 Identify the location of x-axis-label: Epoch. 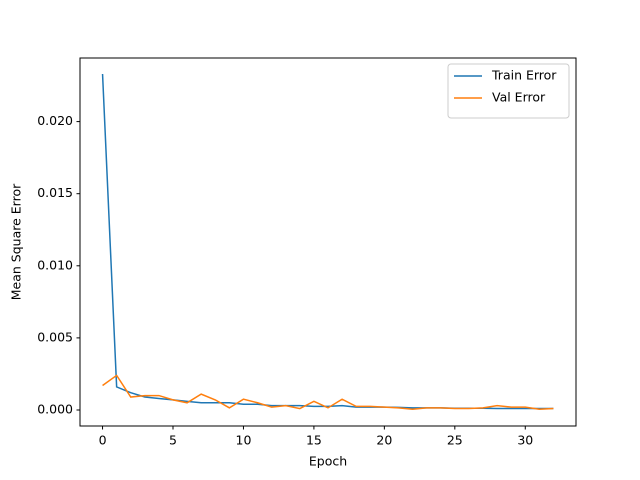
(328, 461).